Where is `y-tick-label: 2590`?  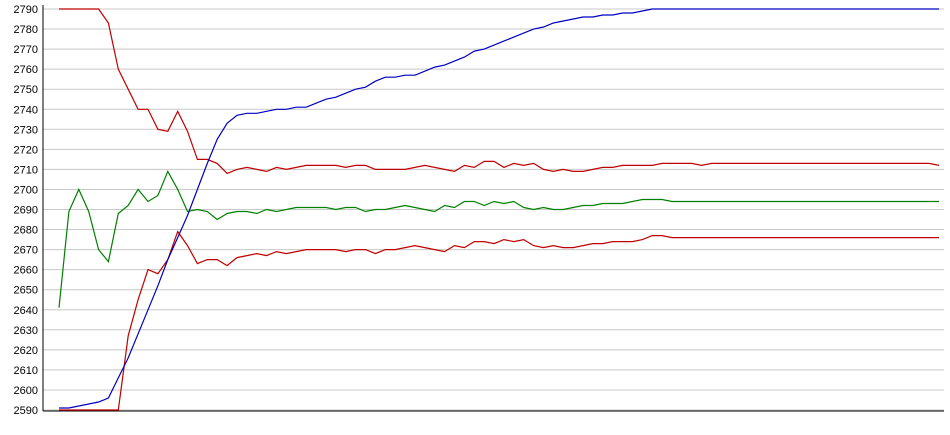 y-tick-label: 2590 is located at coordinates (26, 411).